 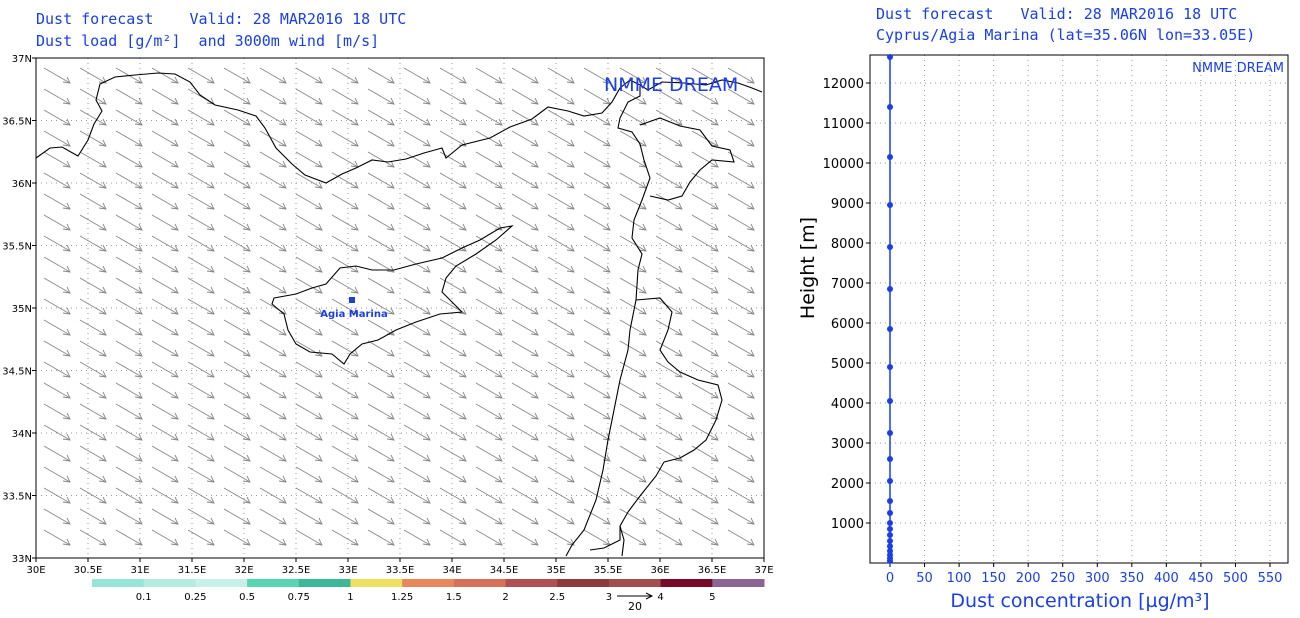 I want to click on map-lon-tick-label: 36E, so click(x=659, y=570).